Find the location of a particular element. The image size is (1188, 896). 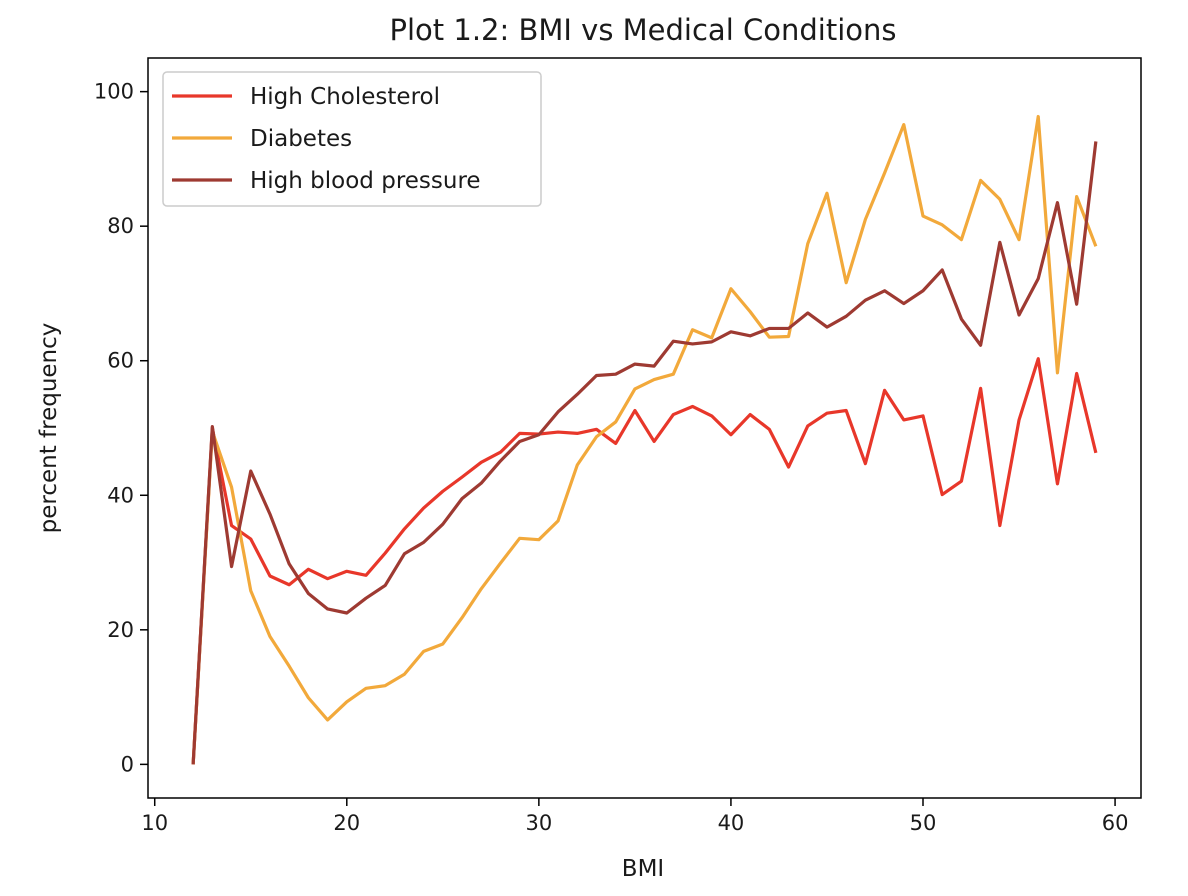

legend-label-1: High Cholesterol is located at coordinates (345, 97).